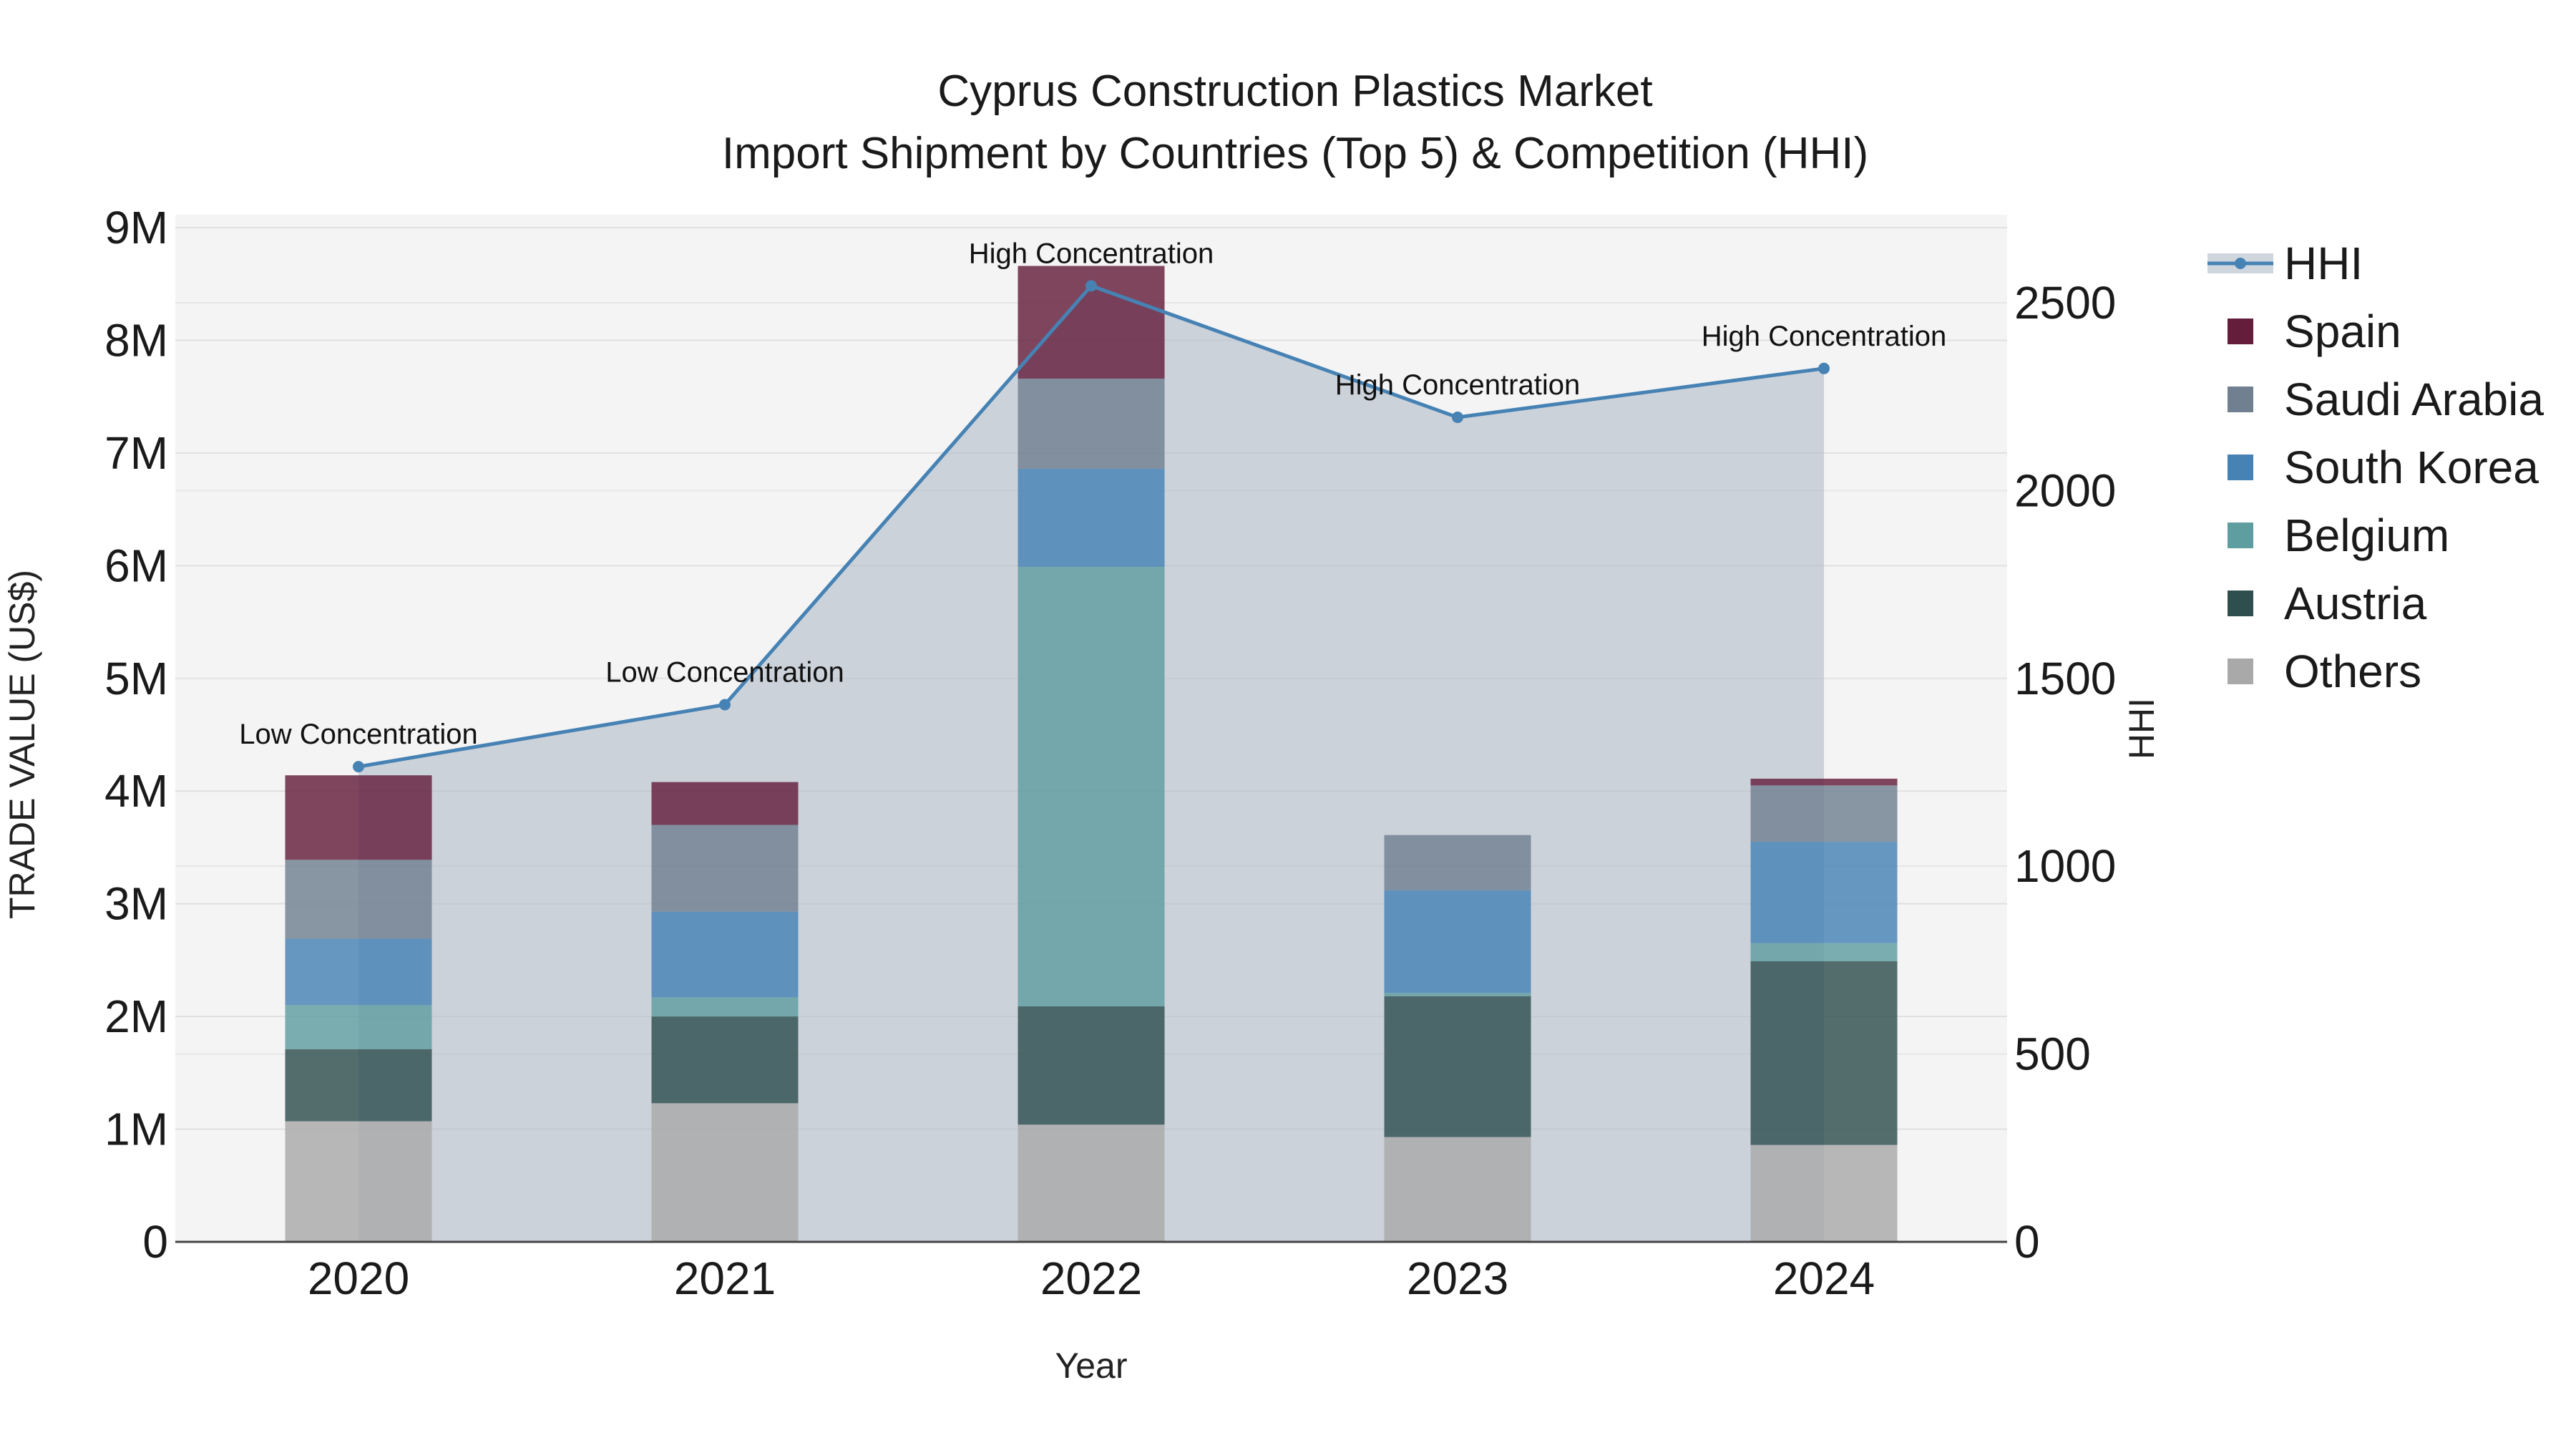 The width and height of the screenshot is (2576, 1453). I want to click on legend-label-others: Others, so click(2352, 671).